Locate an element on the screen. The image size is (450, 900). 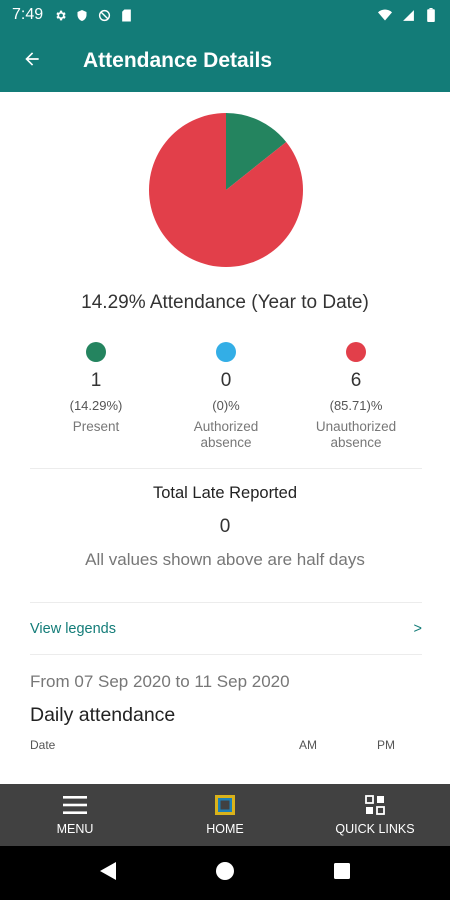
present-label: Present is located at coordinates (96, 426).